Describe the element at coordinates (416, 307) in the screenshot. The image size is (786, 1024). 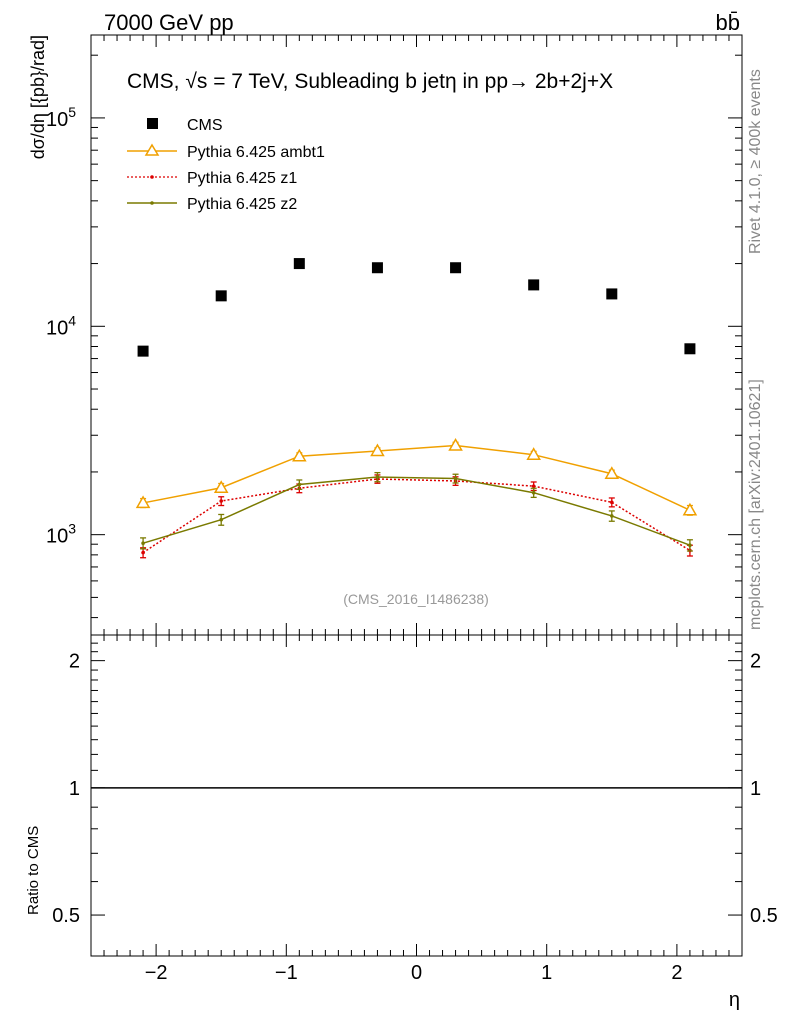
I see `series-cms` at that location.